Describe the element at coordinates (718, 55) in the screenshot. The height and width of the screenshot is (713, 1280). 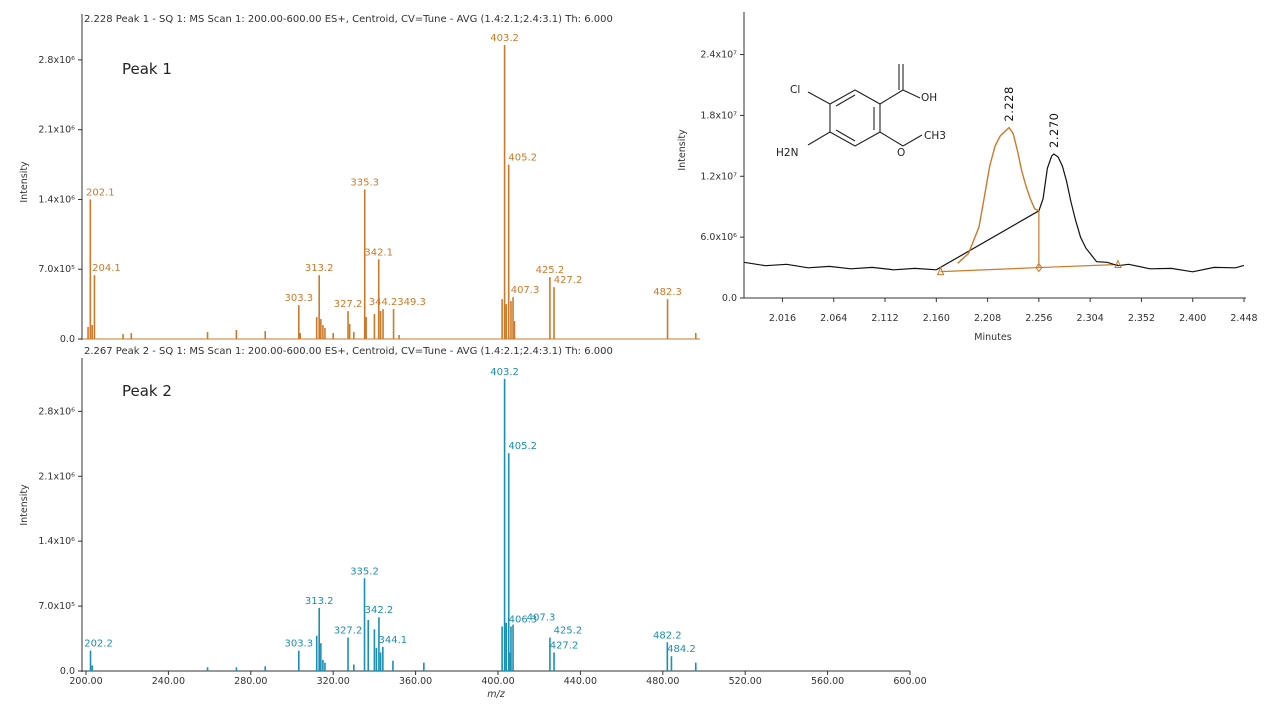
I see `chromatogram-ytick-label: 2.4x10⁷` at that location.